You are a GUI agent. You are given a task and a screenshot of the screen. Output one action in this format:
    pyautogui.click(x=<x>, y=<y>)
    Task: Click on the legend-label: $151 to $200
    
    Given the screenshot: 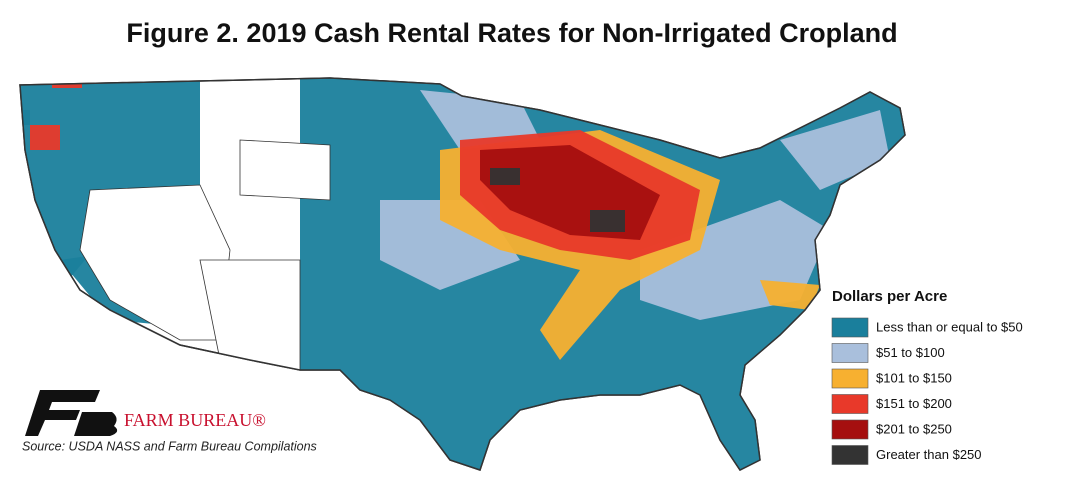 What is the action you would take?
    pyautogui.click(x=914, y=403)
    